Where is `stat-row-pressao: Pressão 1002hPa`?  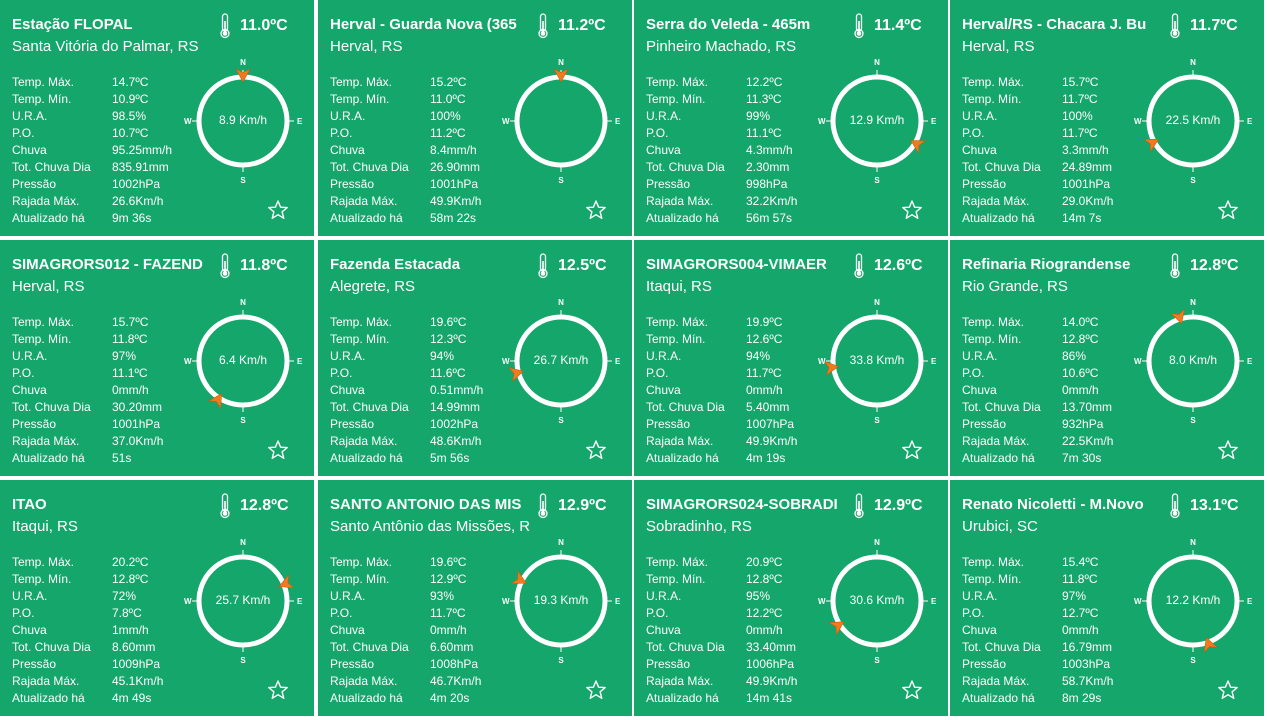
stat-row-pressao: Pressão 1002hPa is located at coordinates (415, 424).